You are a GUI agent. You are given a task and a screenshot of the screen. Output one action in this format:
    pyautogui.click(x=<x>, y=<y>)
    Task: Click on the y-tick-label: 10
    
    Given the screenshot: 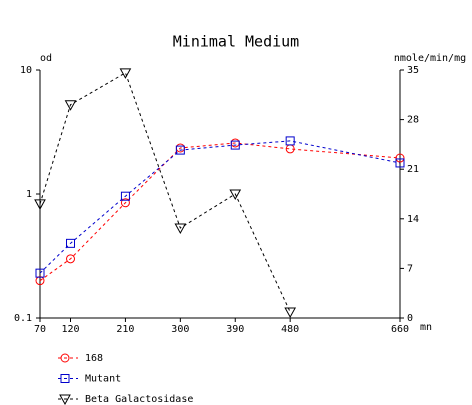 What is the action you would take?
    pyautogui.click(x=26, y=70)
    